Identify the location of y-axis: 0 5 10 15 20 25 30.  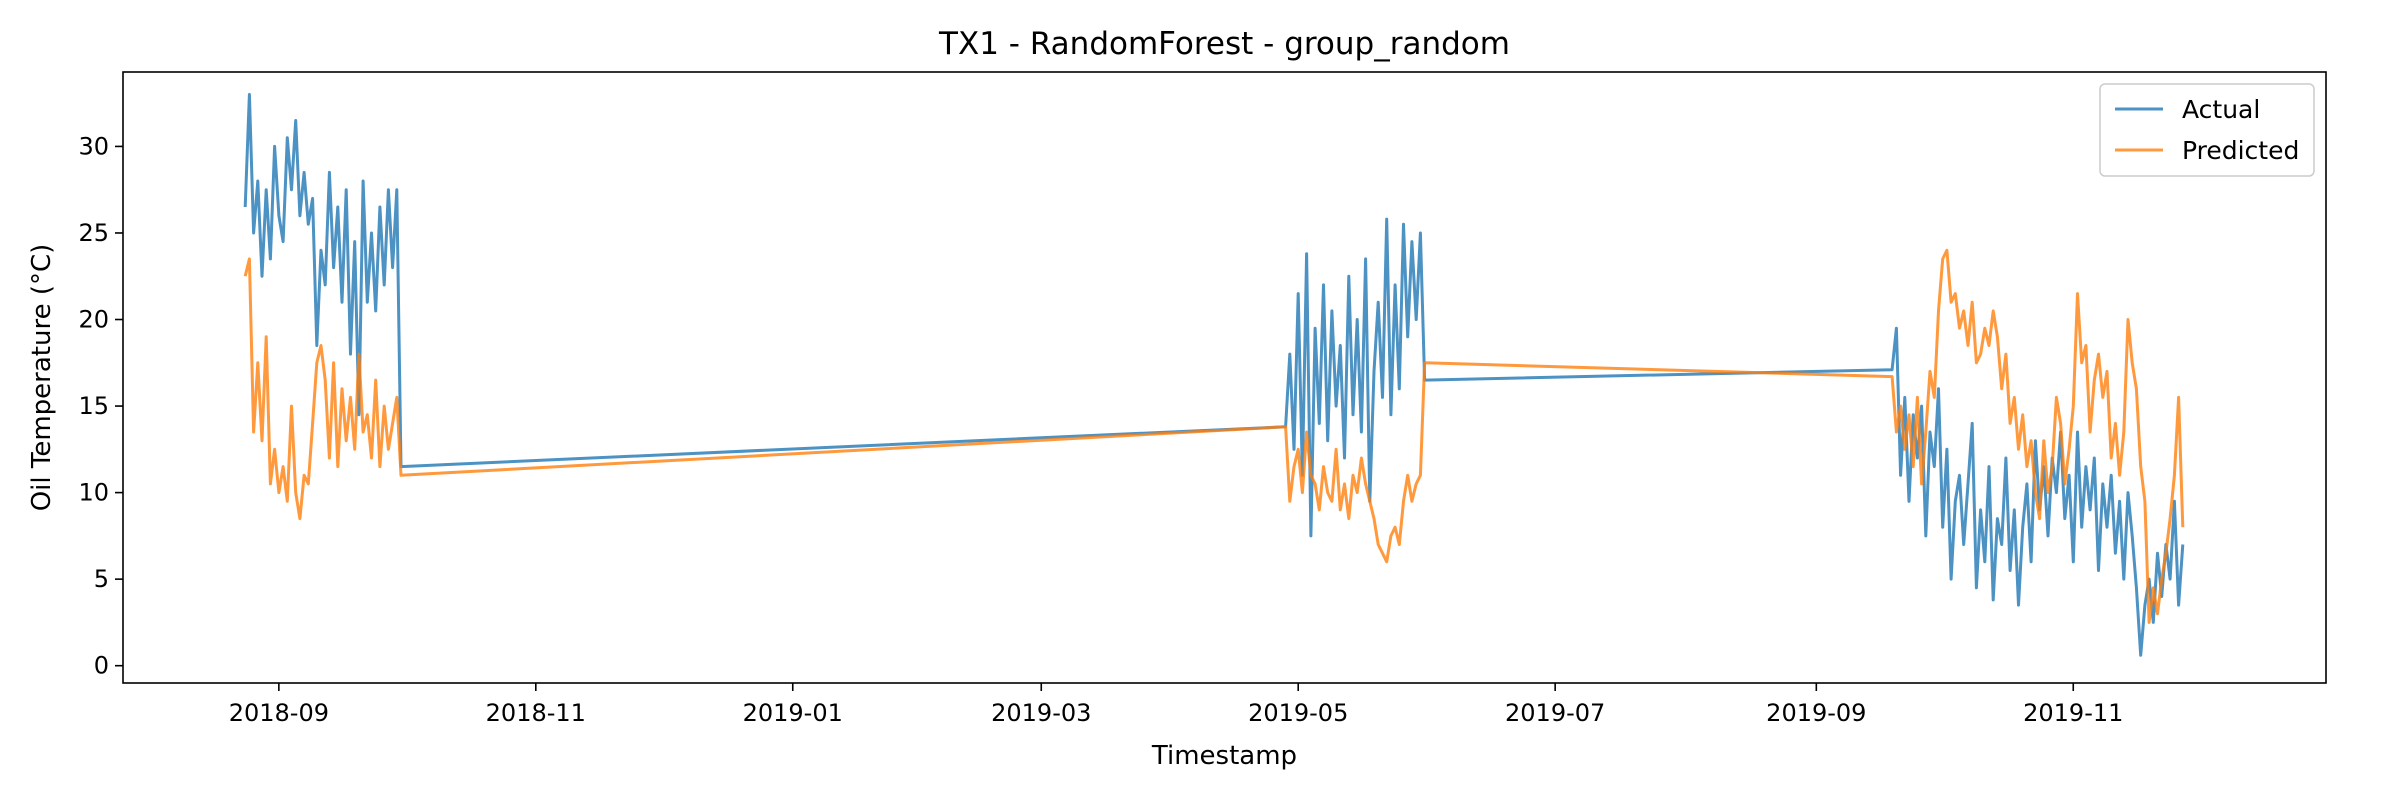
(100, 406).